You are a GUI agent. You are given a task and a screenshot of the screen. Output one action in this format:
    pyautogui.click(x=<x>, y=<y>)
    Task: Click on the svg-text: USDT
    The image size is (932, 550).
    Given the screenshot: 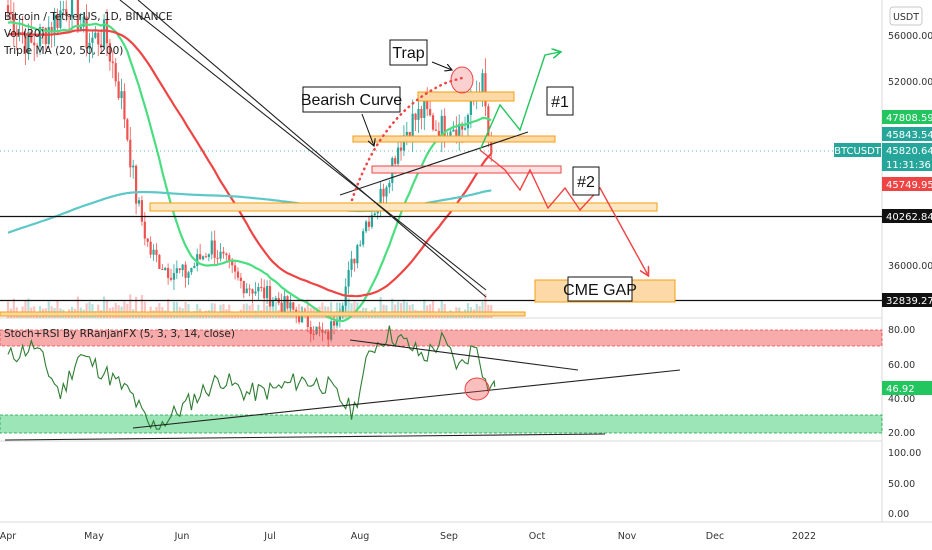 What is the action you would take?
    pyautogui.click(x=906, y=17)
    